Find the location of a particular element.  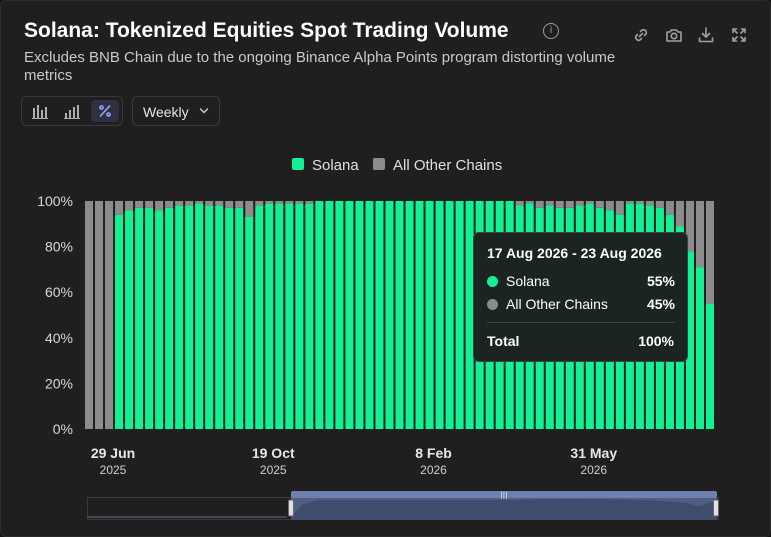

x-tick-label: 31 May is located at coordinates (593, 453).